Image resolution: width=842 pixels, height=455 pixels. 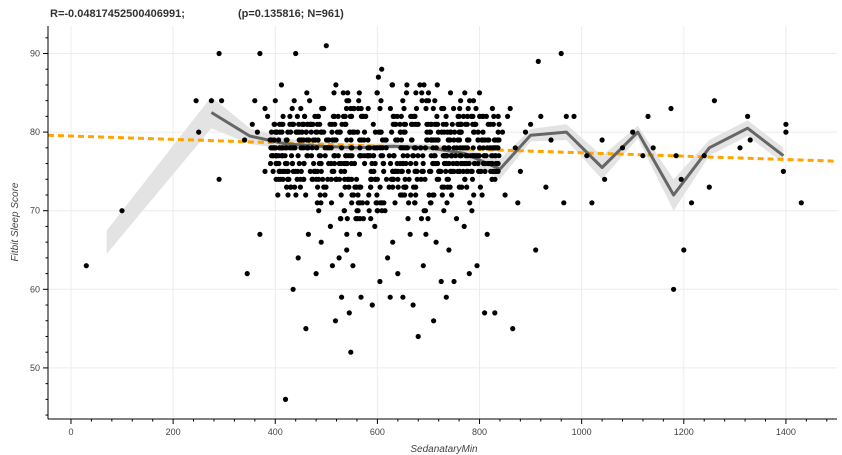 I want to click on x-tick-label: 800, so click(x=479, y=432).